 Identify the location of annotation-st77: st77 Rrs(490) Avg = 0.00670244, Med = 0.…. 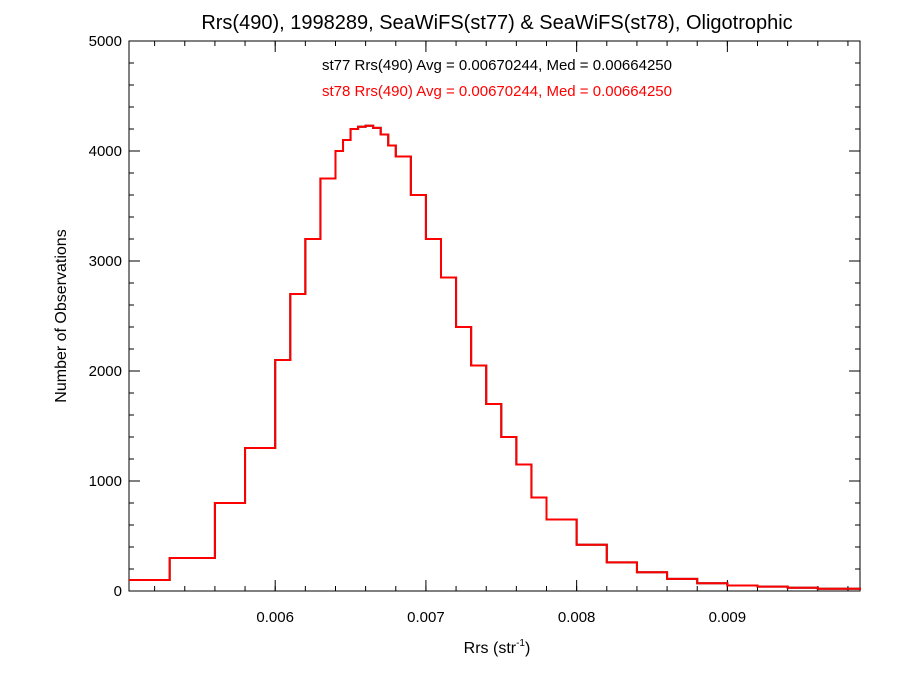
(497, 65).